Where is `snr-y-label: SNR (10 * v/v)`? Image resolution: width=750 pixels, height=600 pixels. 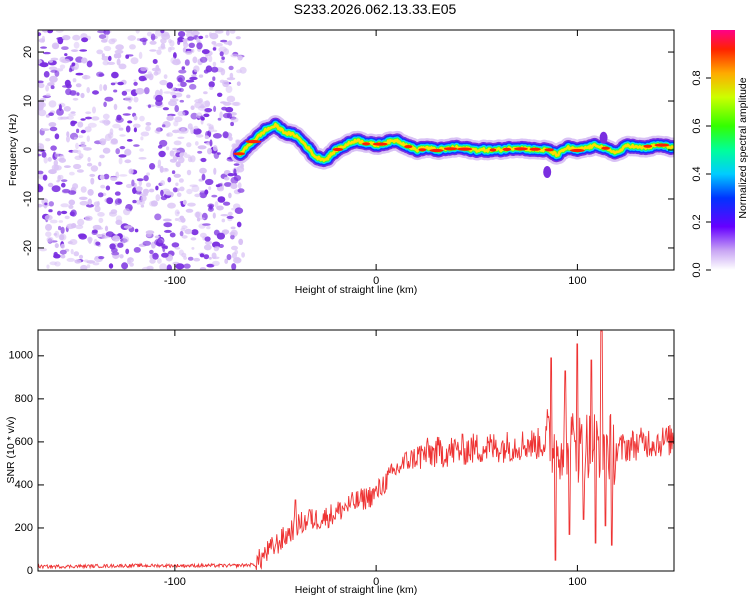 snr-y-label: SNR (10 * v/v) is located at coordinates (11, 449).